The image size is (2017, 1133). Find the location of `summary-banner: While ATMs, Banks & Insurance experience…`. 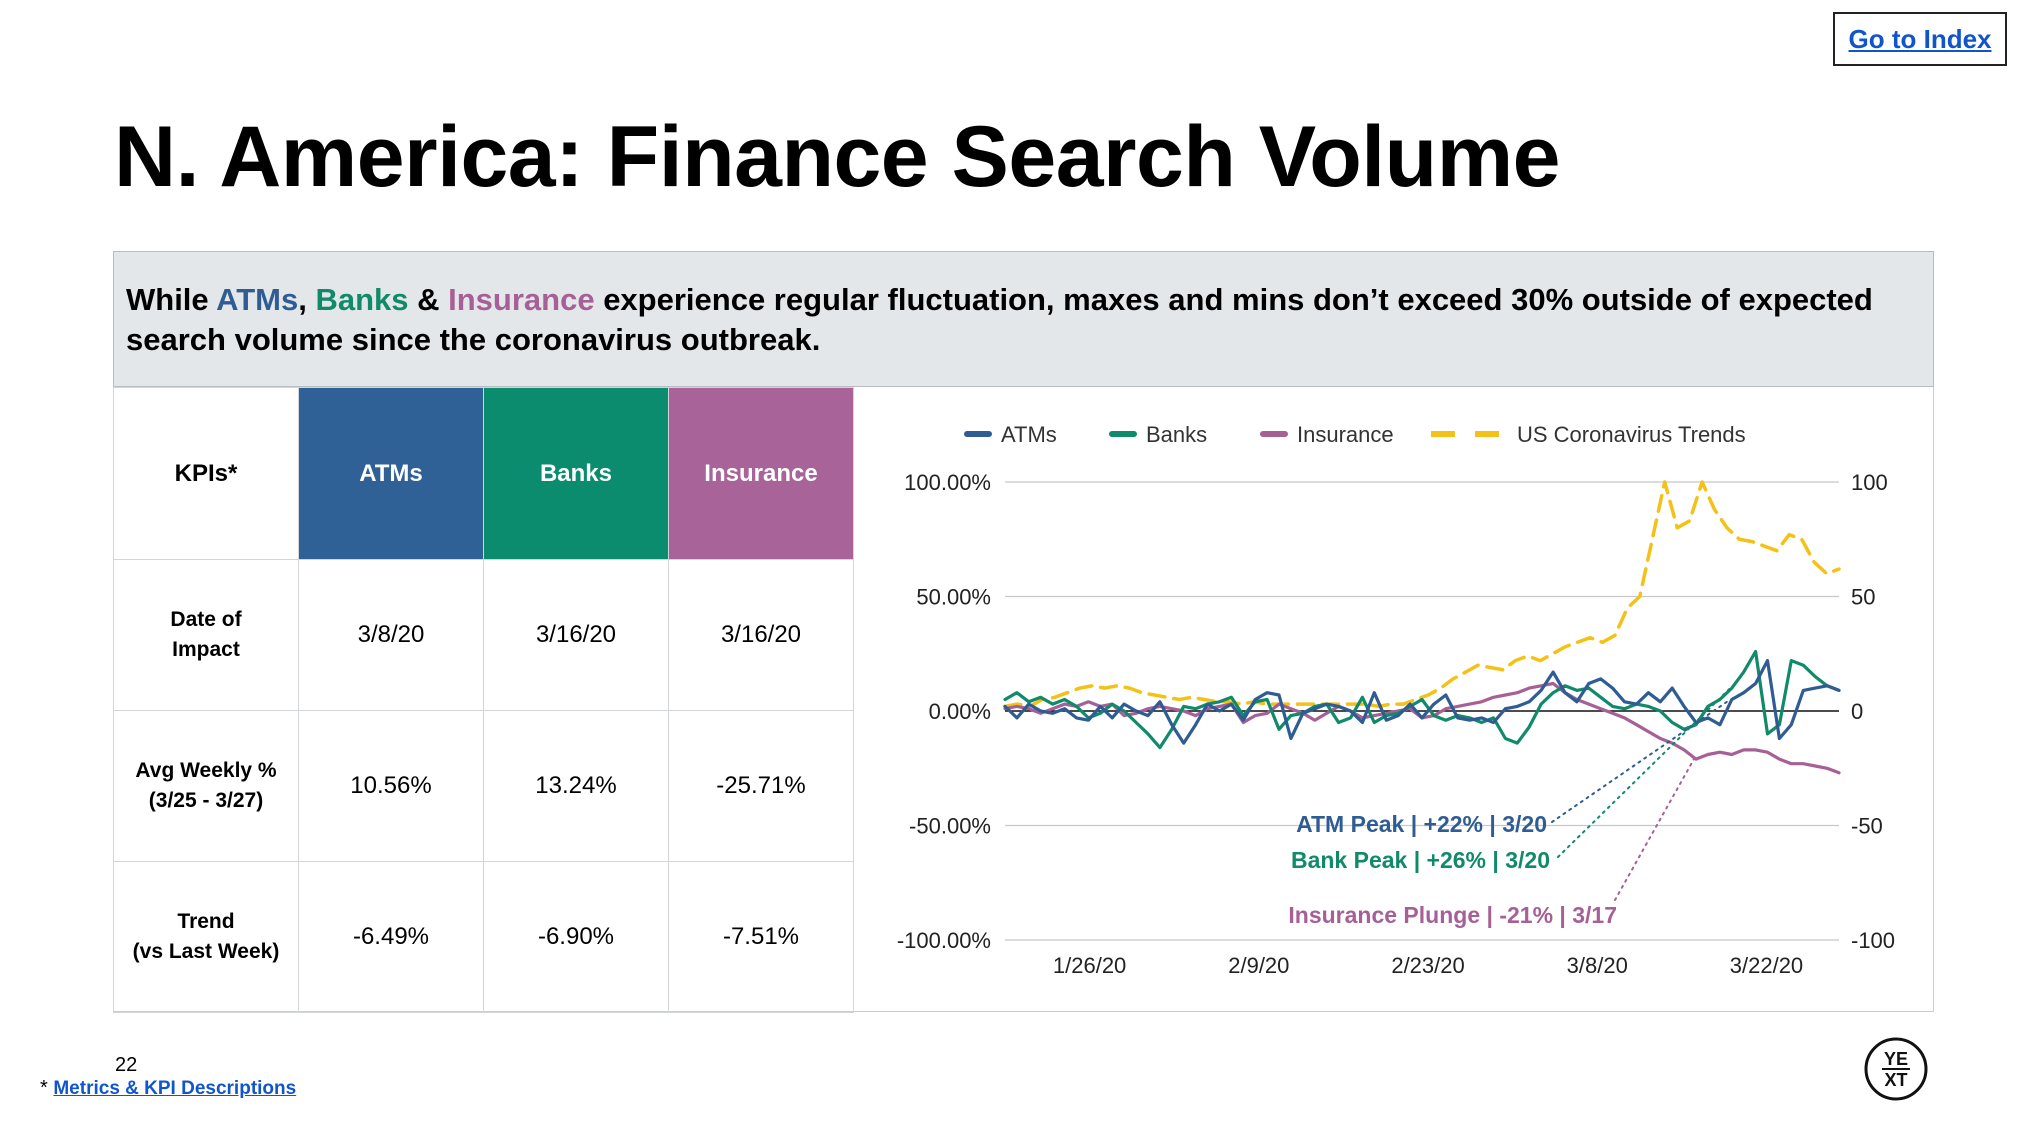

summary-banner: While ATMs, Banks & Insurance experience… is located at coordinates (1023, 319).